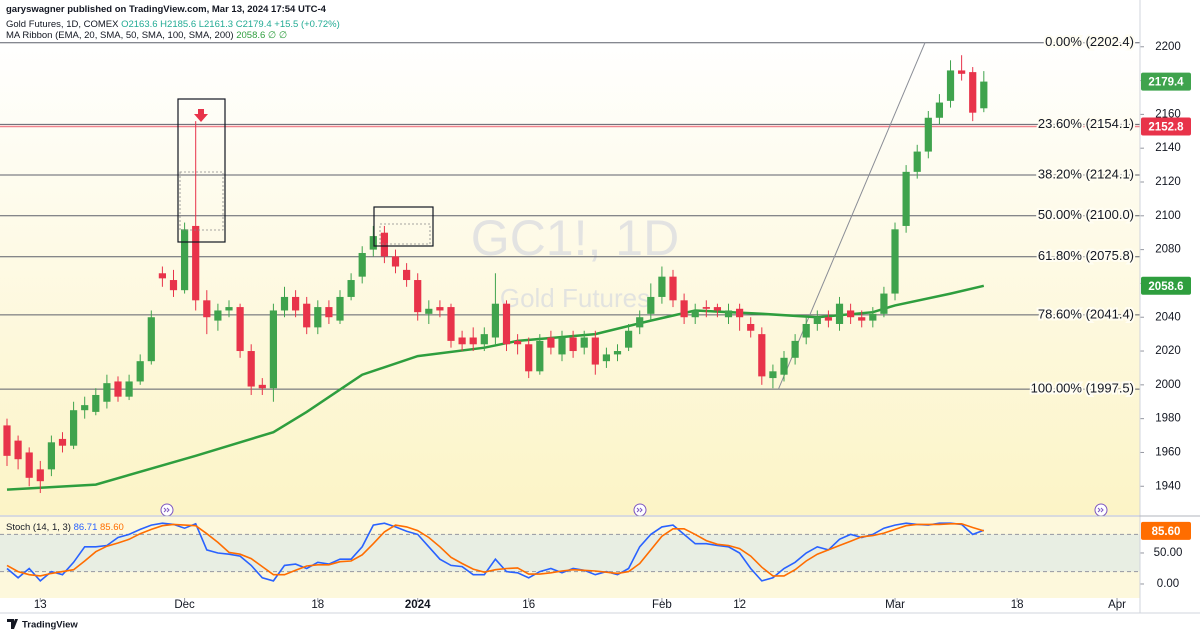  What do you see at coordinates (277, 35) in the screenshot?
I see `header-text: ∅ ∅` at bounding box center [277, 35].